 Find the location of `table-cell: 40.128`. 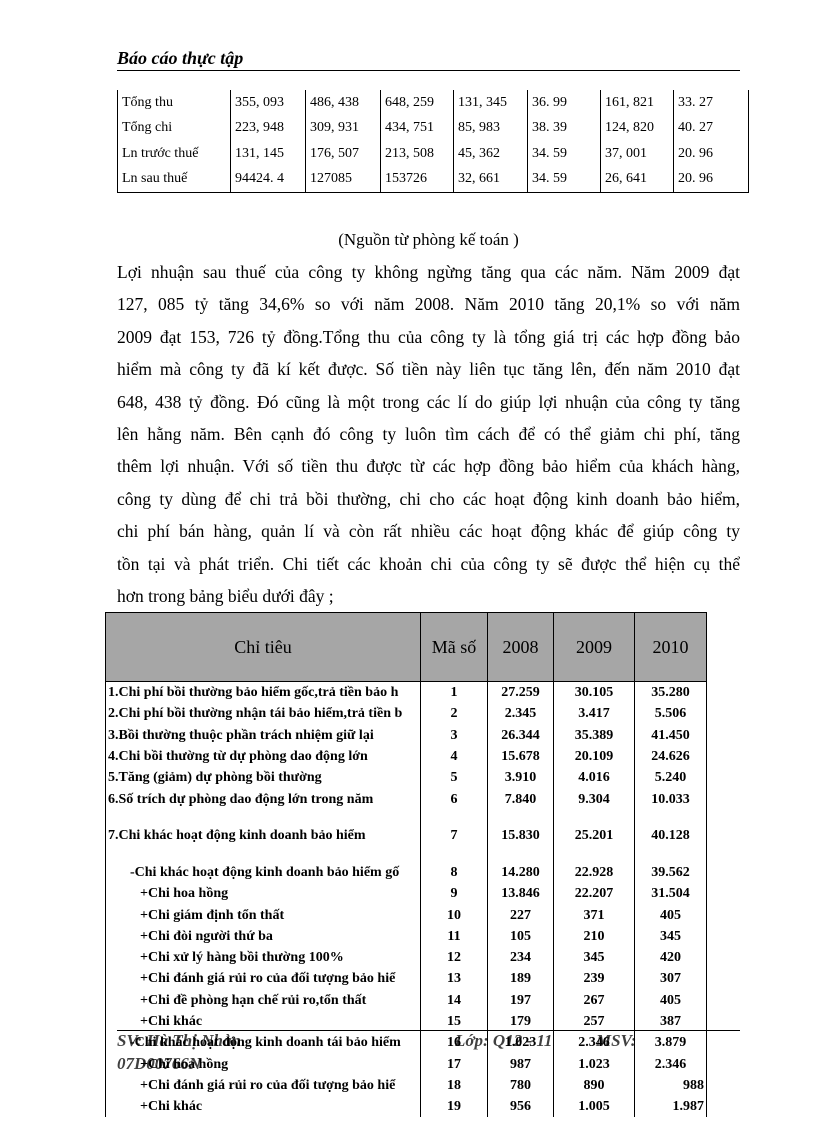

table-cell: 40.128 is located at coordinates (670, 835).